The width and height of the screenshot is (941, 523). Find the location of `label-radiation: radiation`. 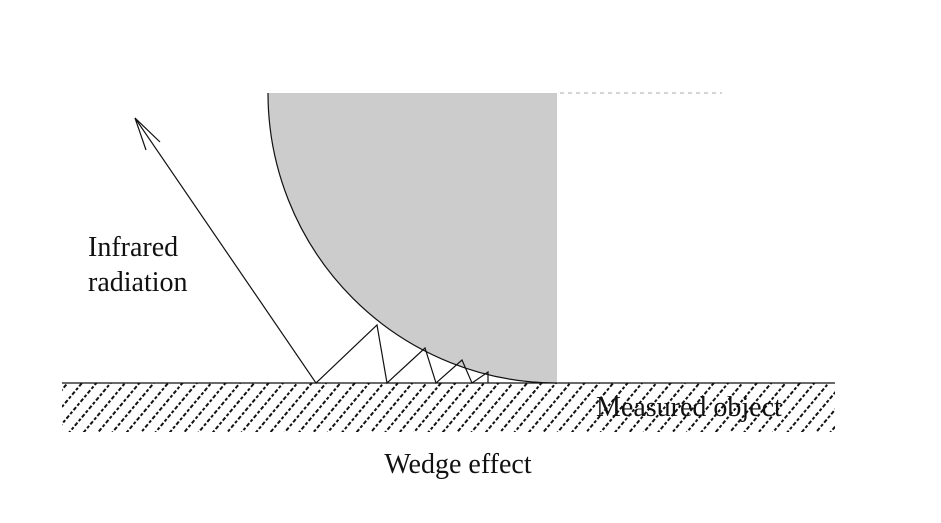

label-radiation: radiation is located at coordinates (138, 282).